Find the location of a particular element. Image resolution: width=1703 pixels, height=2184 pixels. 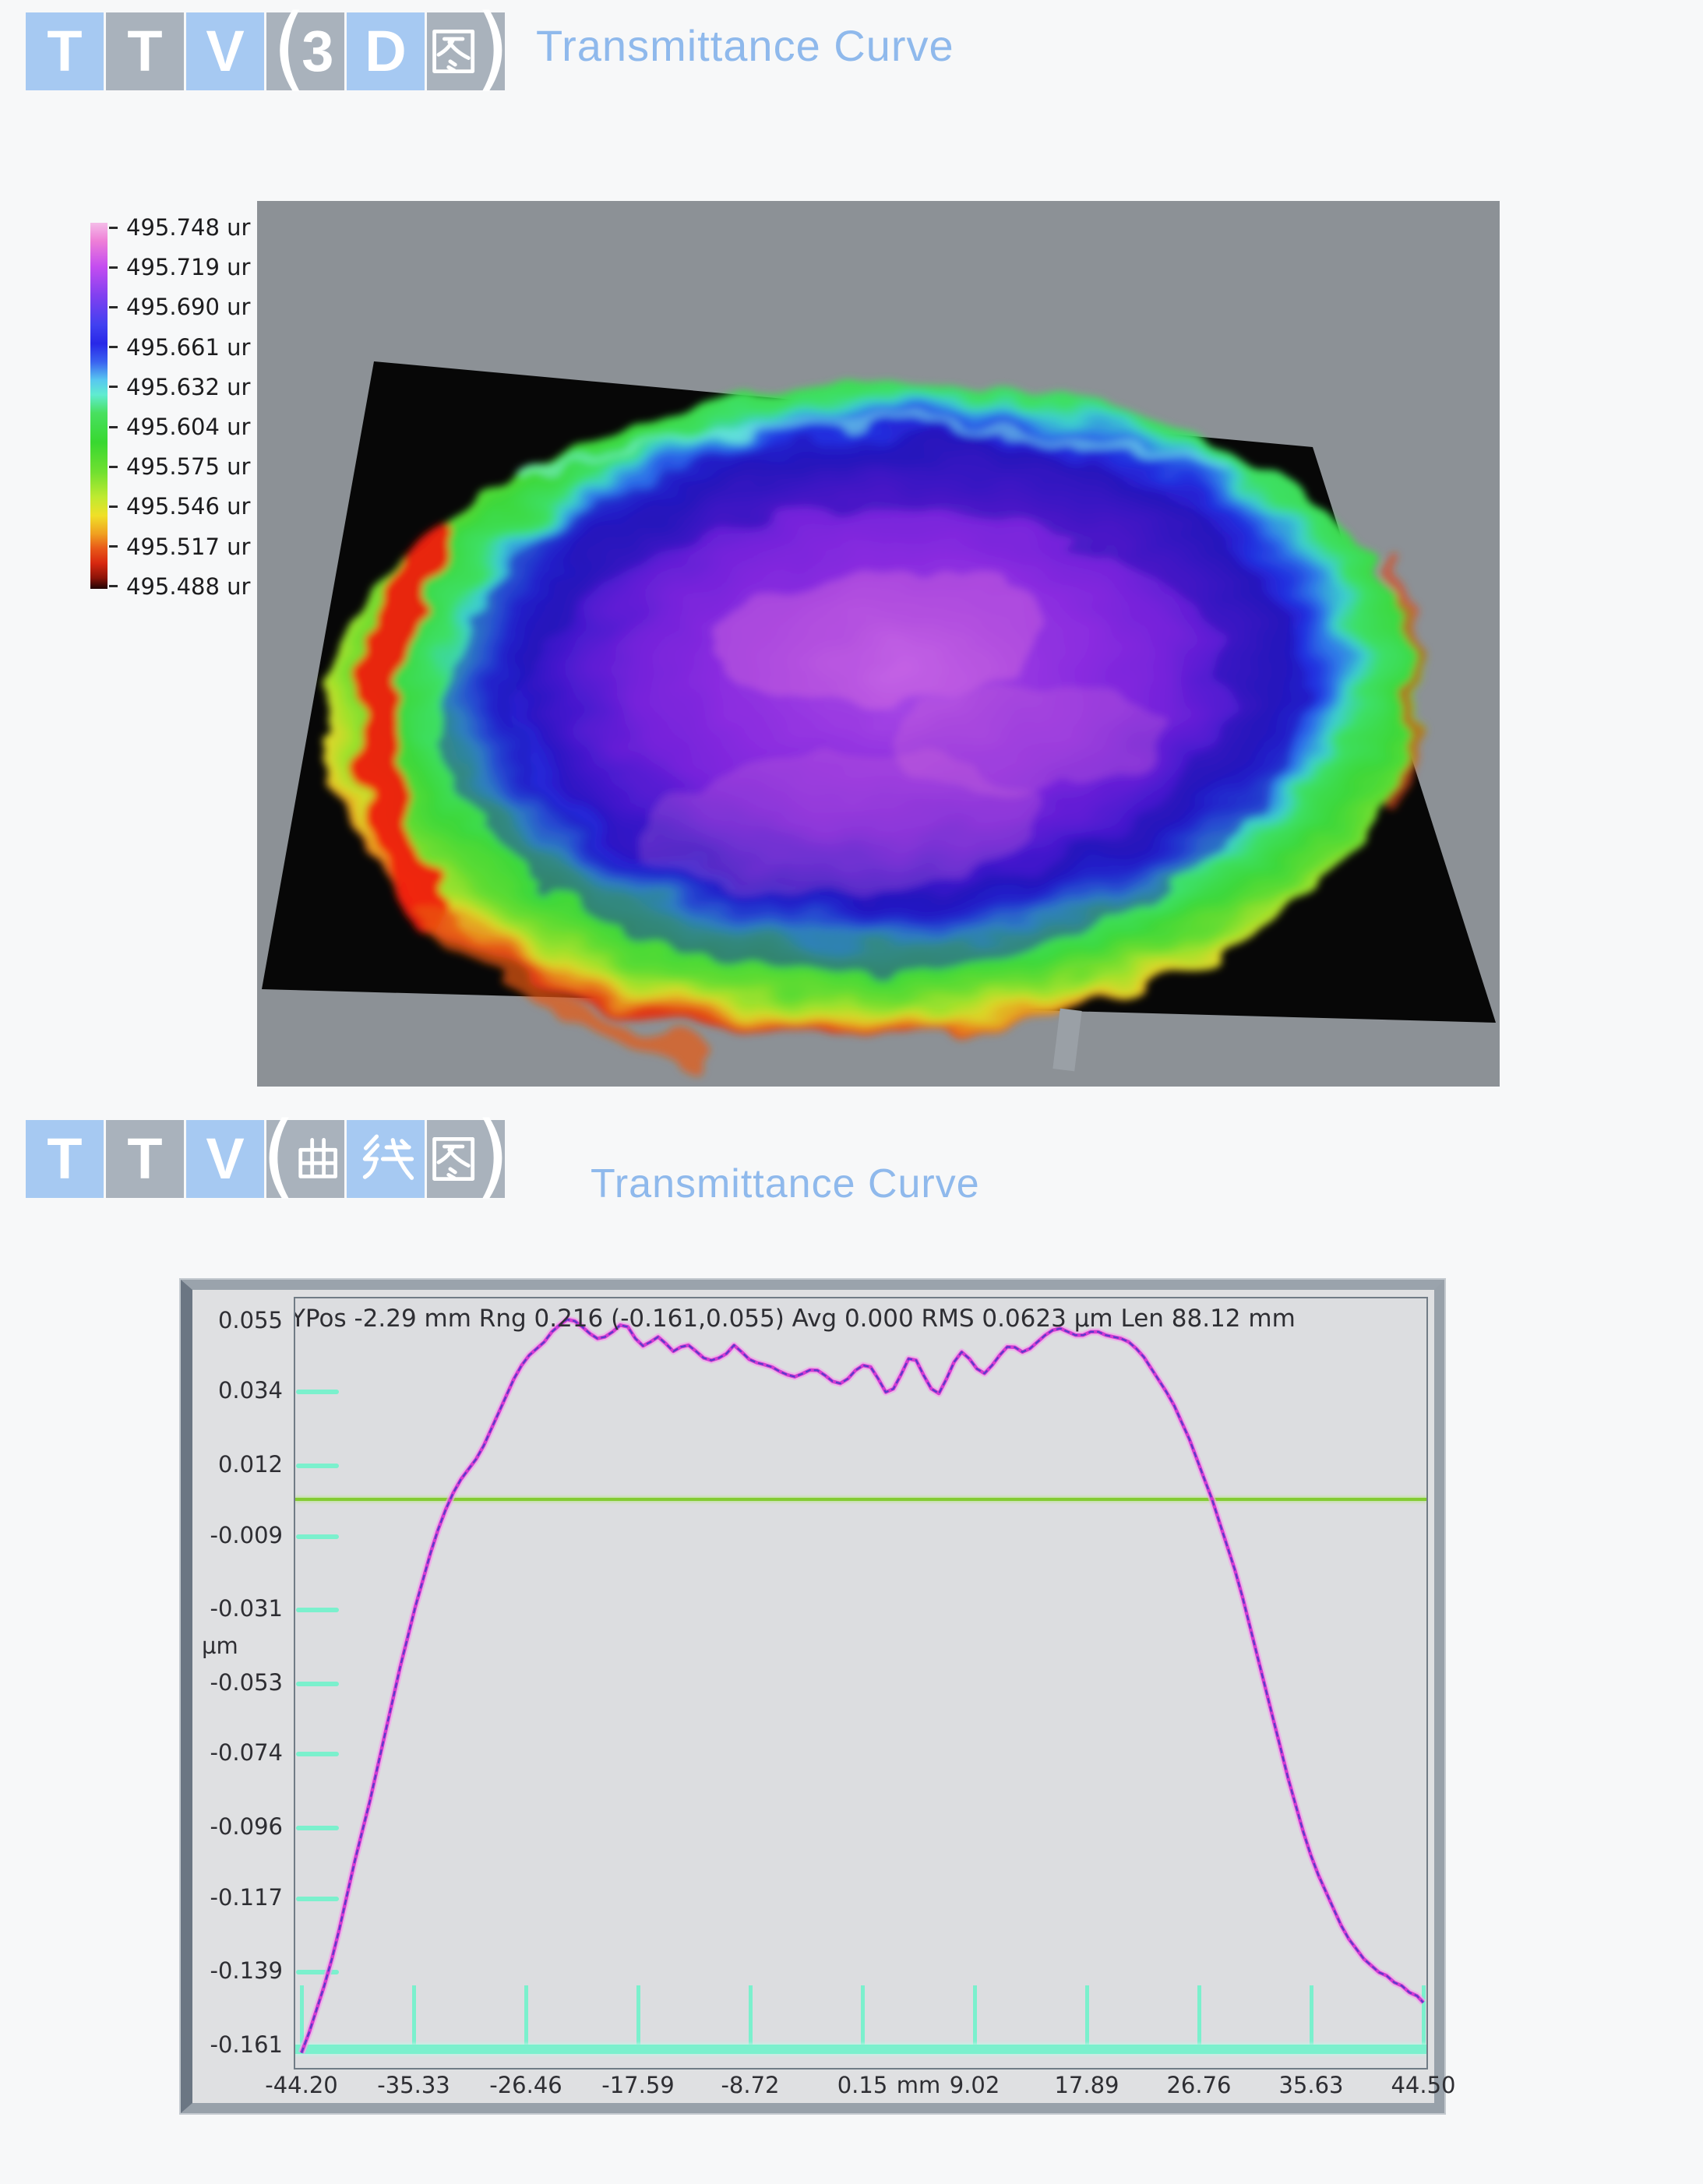

title-curve-block-3: ( is located at coordinates (303, 1156).